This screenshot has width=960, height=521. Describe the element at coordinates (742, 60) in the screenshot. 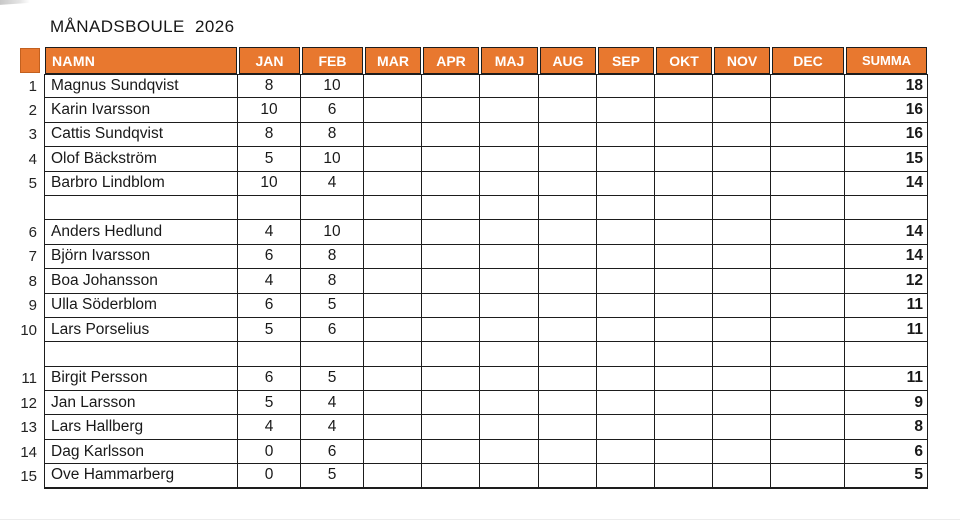

I see `column-header-nov: NOV` at that location.